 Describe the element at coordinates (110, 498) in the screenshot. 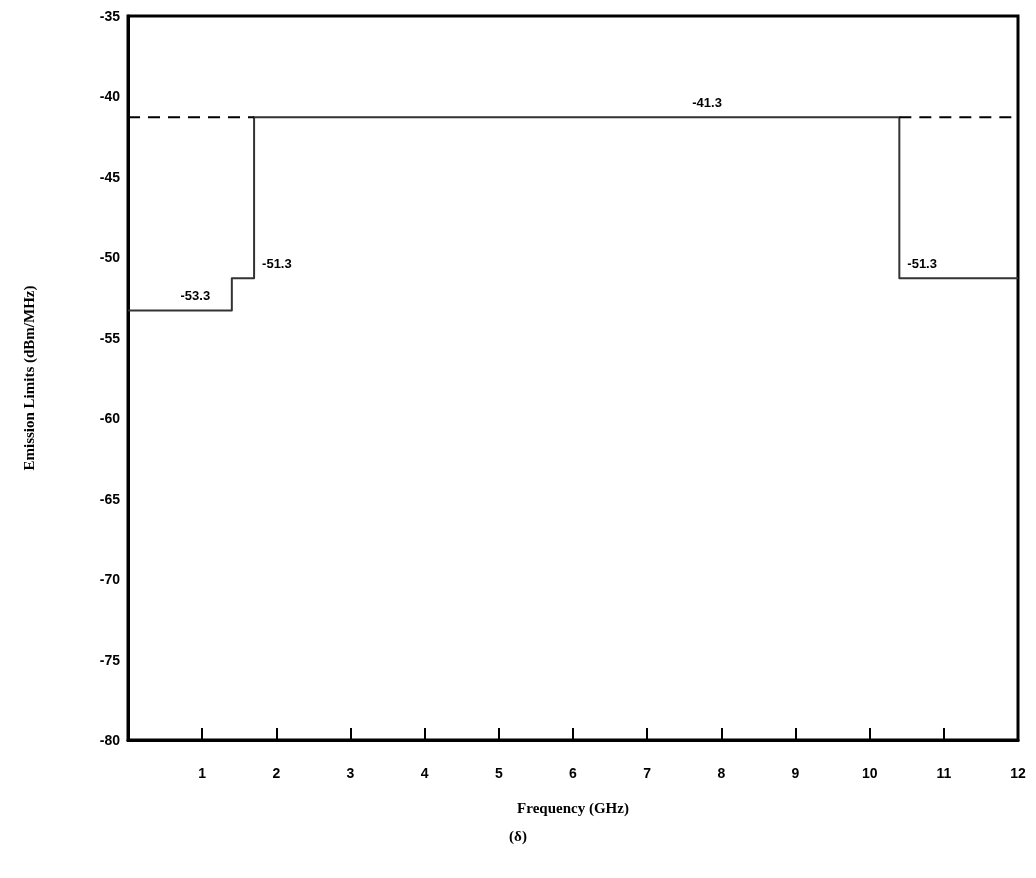

I see `y-tick-label: -65` at that location.